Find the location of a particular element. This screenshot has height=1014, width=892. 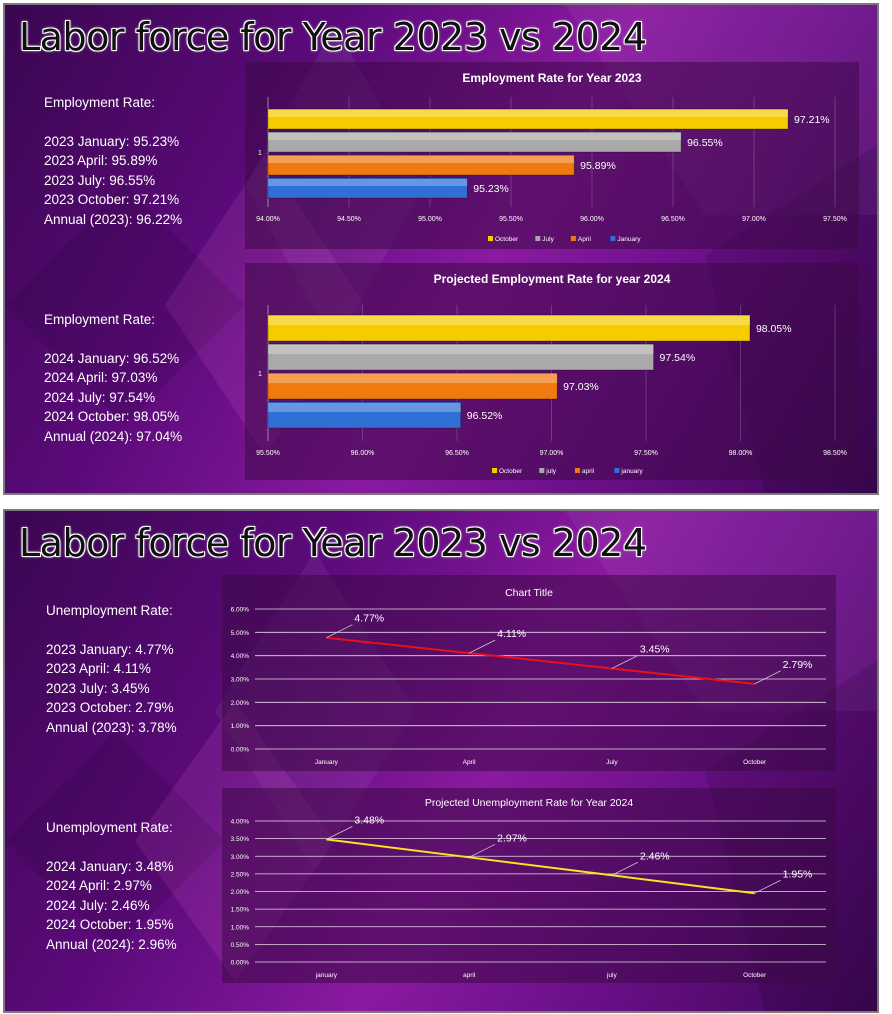

stat-line: Annual (2024): 97.04% is located at coordinates (113, 436).